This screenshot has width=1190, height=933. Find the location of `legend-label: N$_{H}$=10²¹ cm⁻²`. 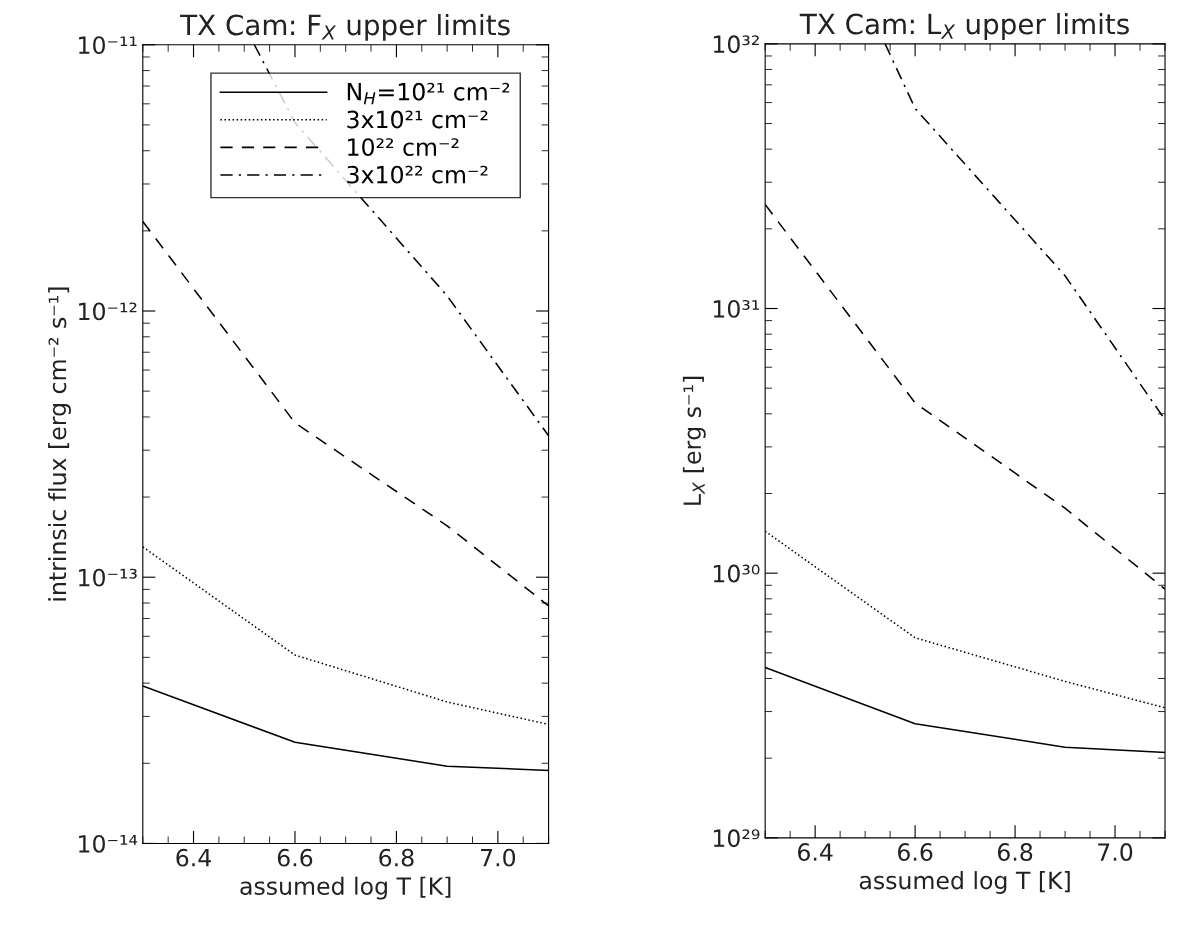

legend-label: N$_{H}$=10²¹ cm⁻² is located at coordinates (428, 93).